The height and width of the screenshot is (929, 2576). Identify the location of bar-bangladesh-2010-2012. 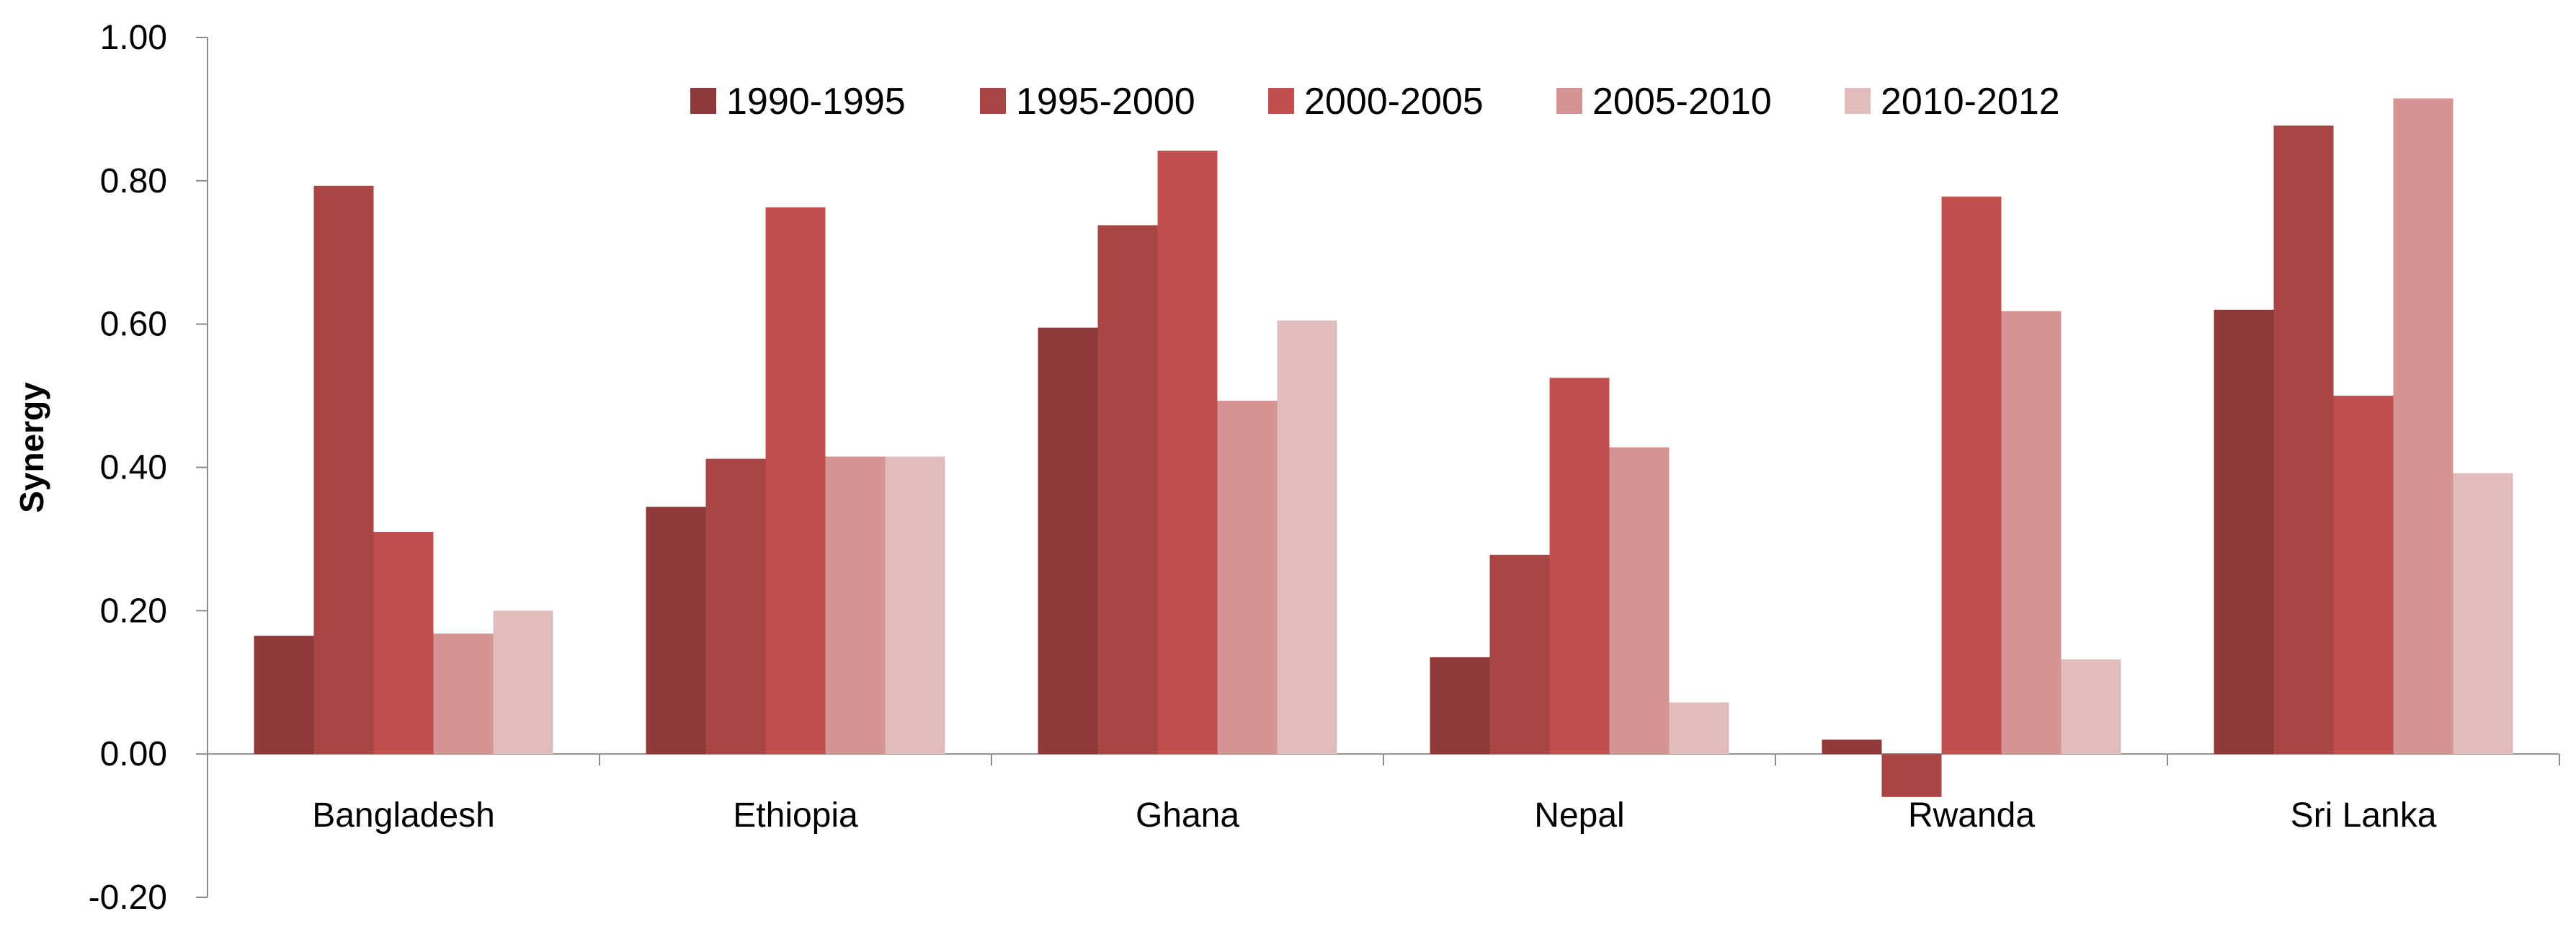
(523, 682).